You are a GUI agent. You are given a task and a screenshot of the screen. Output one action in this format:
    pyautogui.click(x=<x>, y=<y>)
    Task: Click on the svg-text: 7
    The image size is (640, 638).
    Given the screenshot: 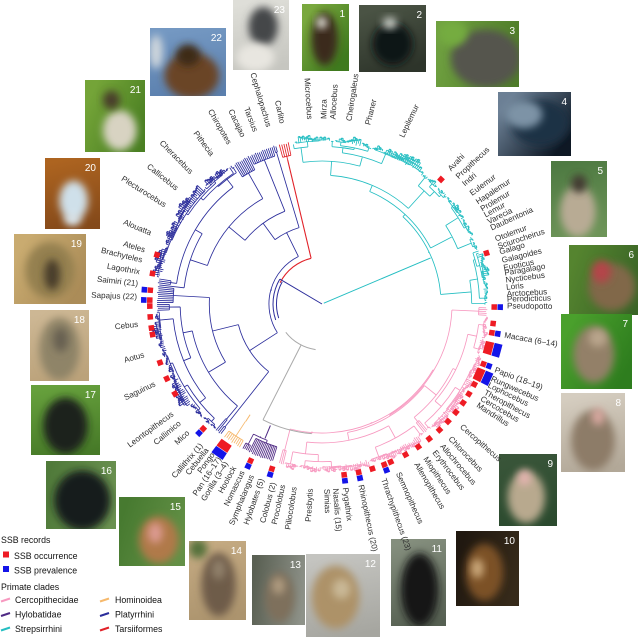 What is the action you would take?
    pyautogui.click(x=625, y=324)
    